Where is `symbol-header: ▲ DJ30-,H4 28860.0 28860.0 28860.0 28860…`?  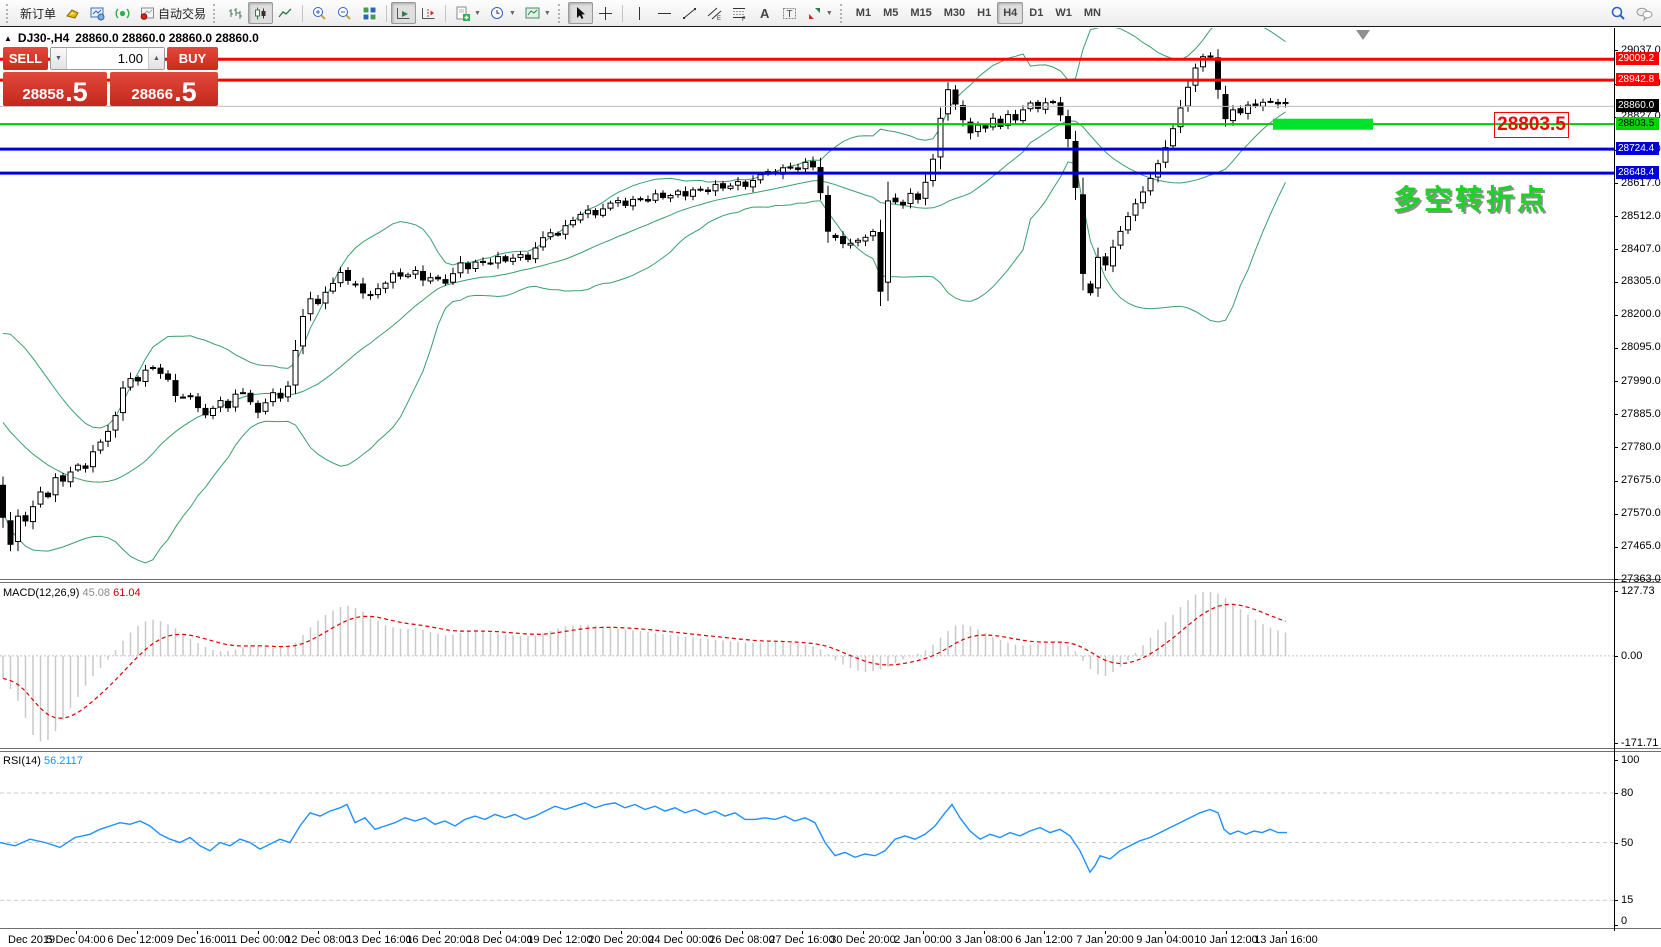
symbol-header: ▲ DJ30-,H4 28860.0 28860.0 28860.0 28860… is located at coordinates (131, 38).